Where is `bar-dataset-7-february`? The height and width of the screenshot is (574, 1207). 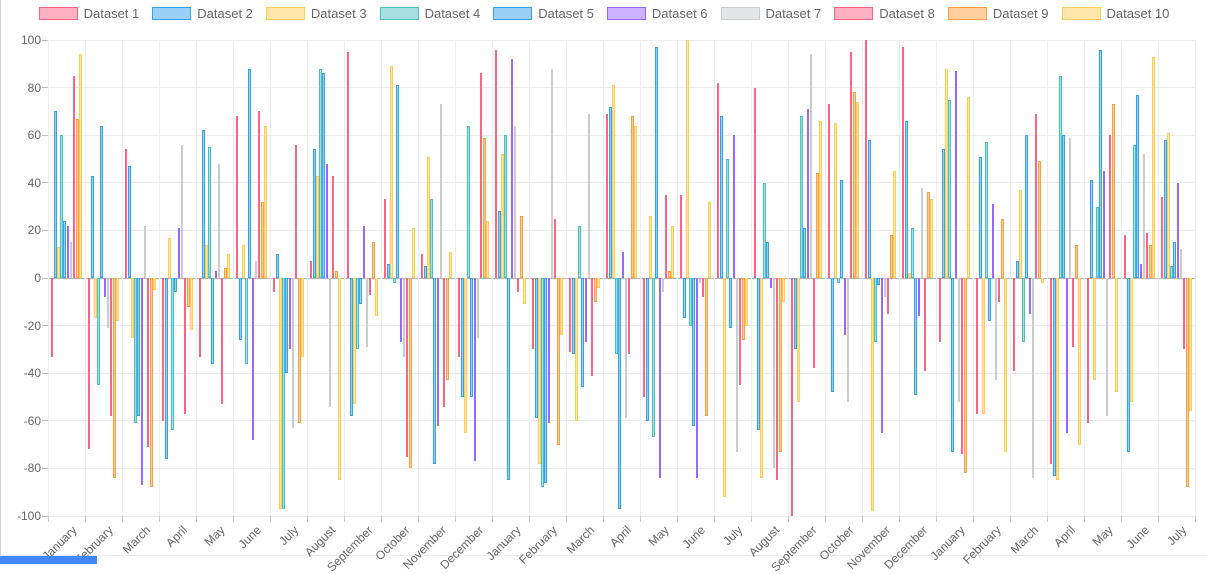 bar-dataset-7-february is located at coordinates (996, 329).